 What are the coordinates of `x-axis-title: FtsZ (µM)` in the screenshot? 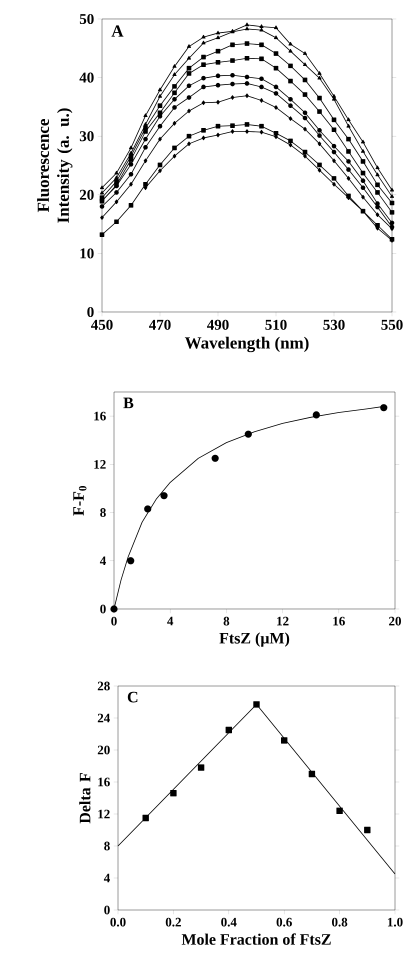 It's located at (254, 639).